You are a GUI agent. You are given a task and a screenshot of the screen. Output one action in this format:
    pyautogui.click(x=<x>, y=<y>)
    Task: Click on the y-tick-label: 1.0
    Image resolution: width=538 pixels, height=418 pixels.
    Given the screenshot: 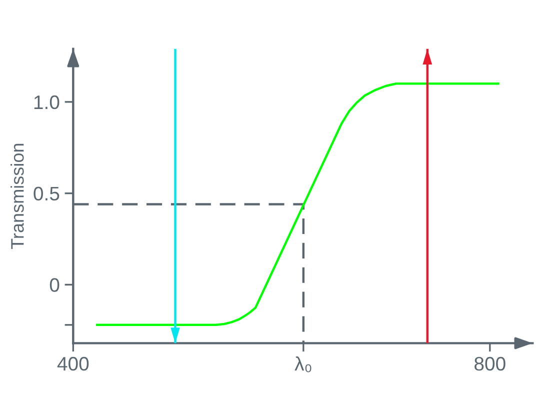 What is the action you would take?
    pyautogui.click(x=47, y=102)
    